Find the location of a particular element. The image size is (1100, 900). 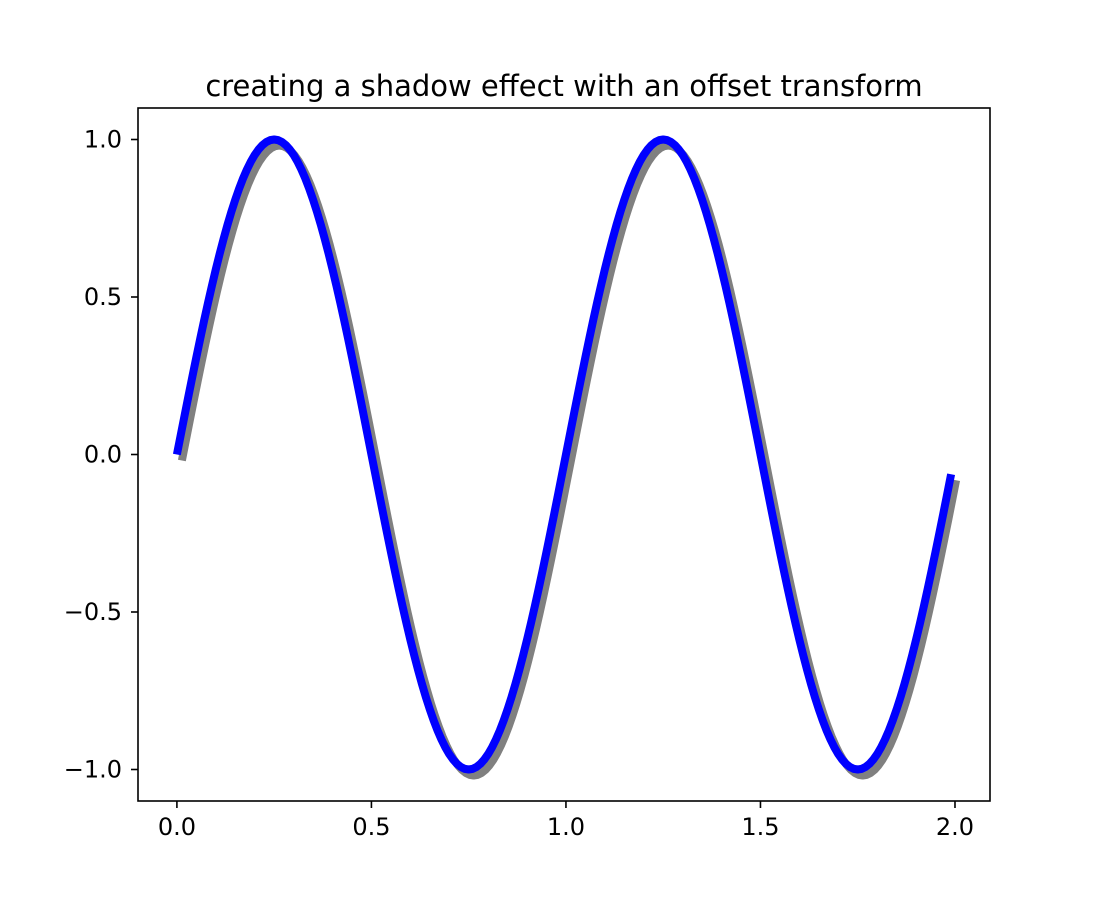

x-tick-label: 1.0 is located at coordinates (566, 827).